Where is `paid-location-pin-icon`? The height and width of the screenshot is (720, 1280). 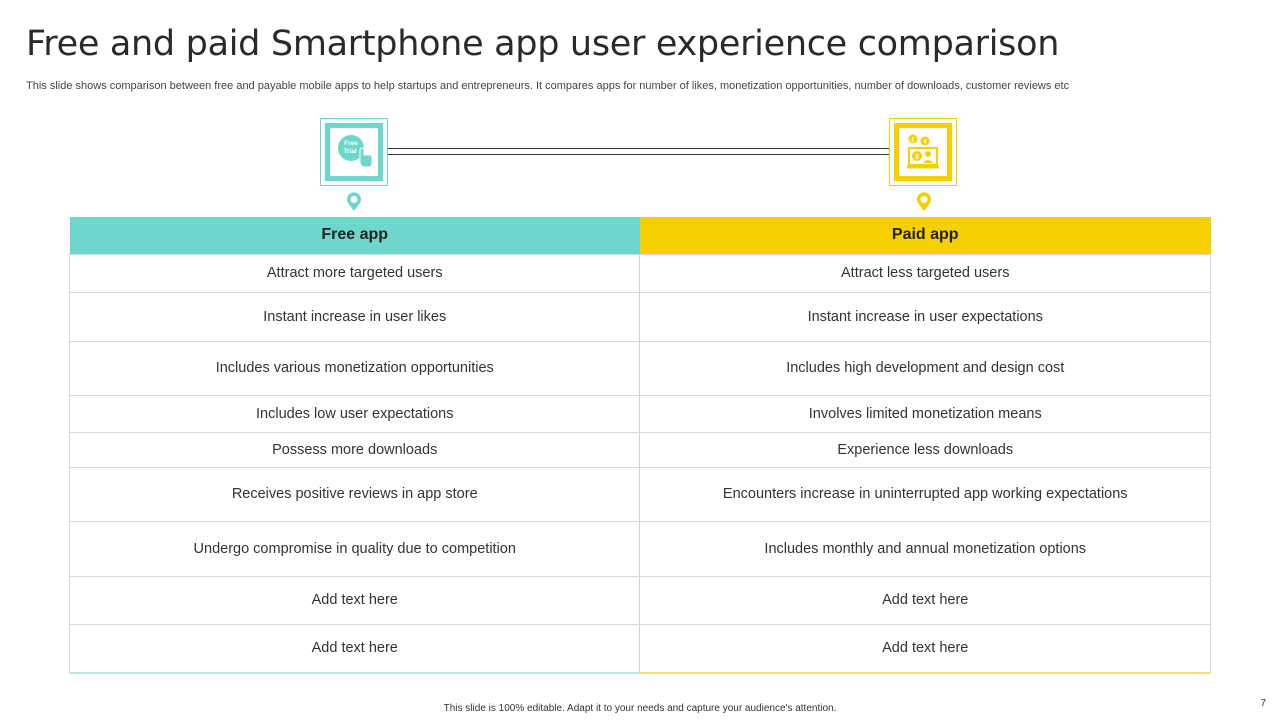 paid-location-pin-icon is located at coordinates (924, 201).